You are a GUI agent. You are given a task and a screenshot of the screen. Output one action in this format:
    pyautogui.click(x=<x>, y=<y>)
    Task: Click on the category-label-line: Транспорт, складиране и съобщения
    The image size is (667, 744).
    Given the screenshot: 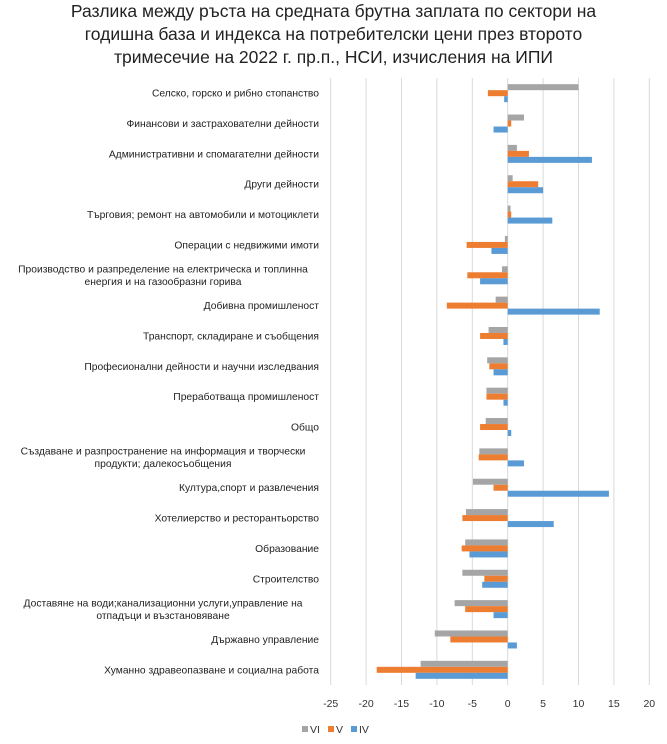 What is the action you would take?
    pyautogui.click(x=231, y=336)
    